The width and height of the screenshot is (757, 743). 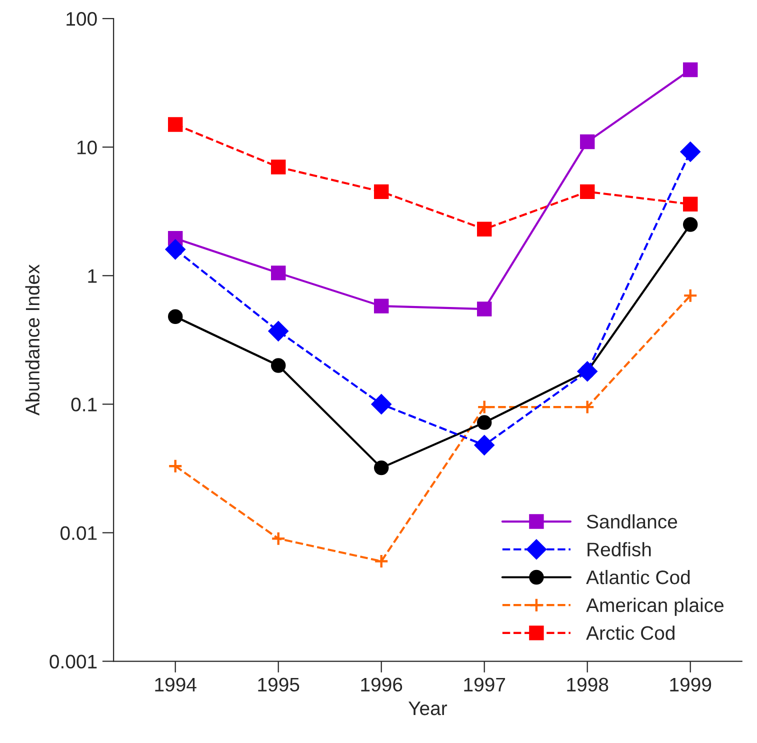 What do you see at coordinates (485, 685) in the screenshot?
I see `x-tick-label: 1997` at bounding box center [485, 685].